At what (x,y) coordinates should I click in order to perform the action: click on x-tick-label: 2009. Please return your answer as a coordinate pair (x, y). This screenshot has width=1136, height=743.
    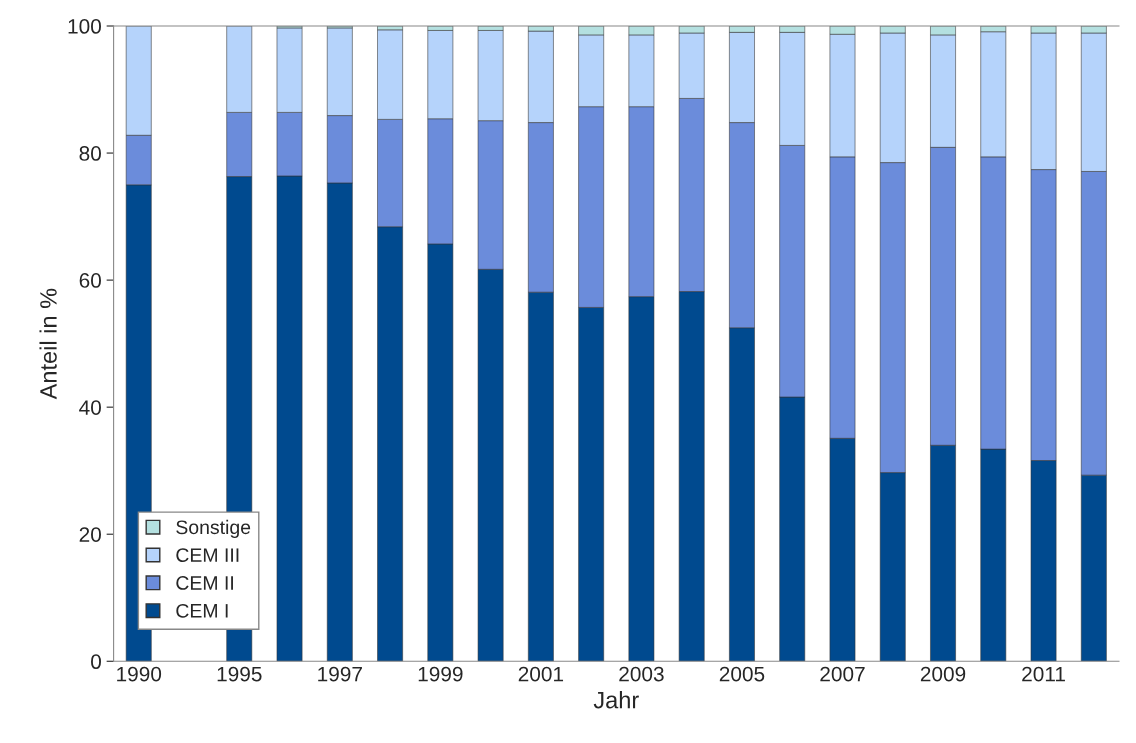
    Looking at the image, I should click on (943, 674).